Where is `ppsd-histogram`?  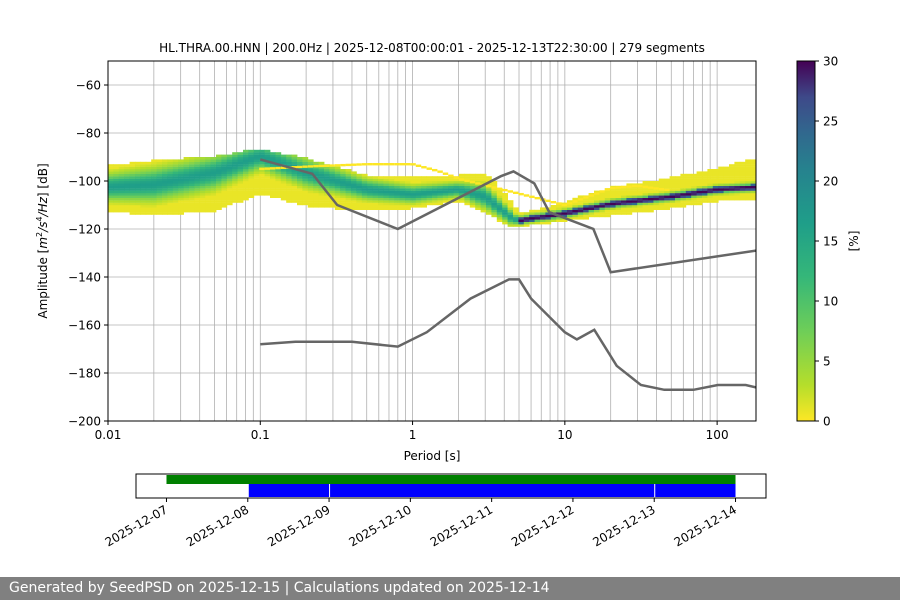
ppsd-histogram is located at coordinates (432, 188).